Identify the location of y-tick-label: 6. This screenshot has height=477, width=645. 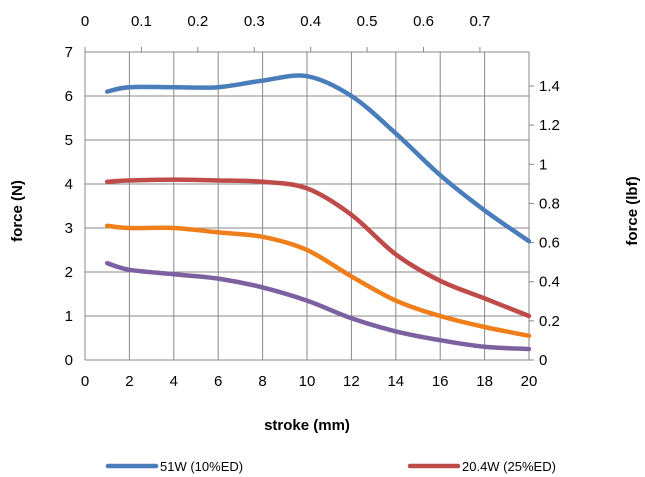
(69, 96).